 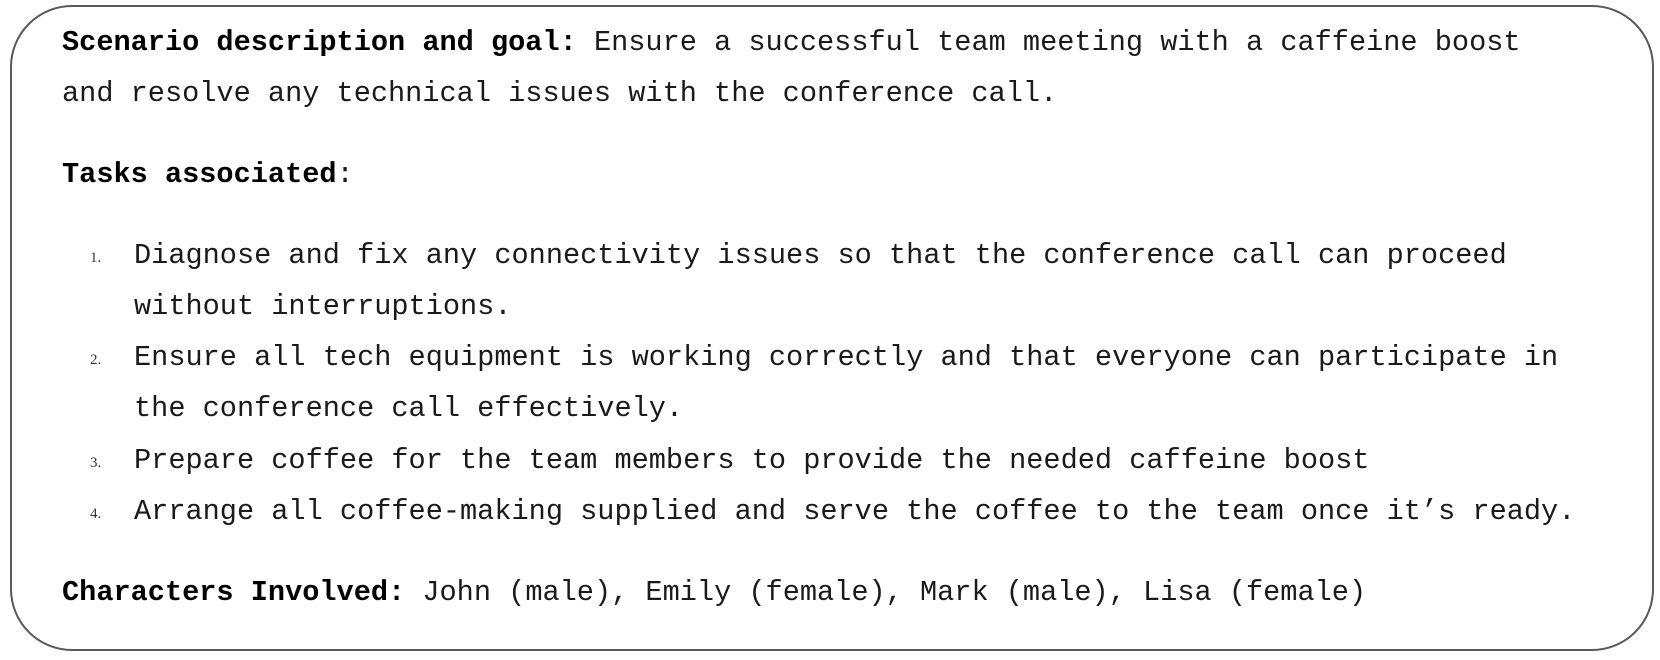 What do you see at coordinates (319, 42) in the screenshot?
I see `scenario-label: Scenario description and goal:` at bounding box center [319, 42].